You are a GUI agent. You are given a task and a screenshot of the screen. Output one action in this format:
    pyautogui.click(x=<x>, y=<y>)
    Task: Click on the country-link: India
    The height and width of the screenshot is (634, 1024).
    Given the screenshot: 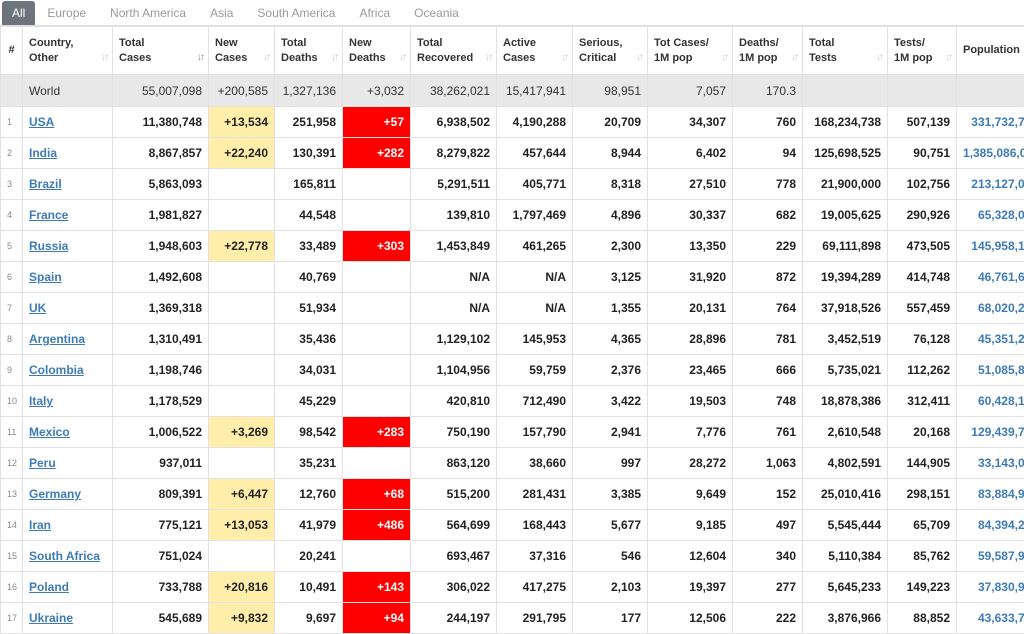 What is the action you would take?
    pyautogui.click(x=43, y=153)
    